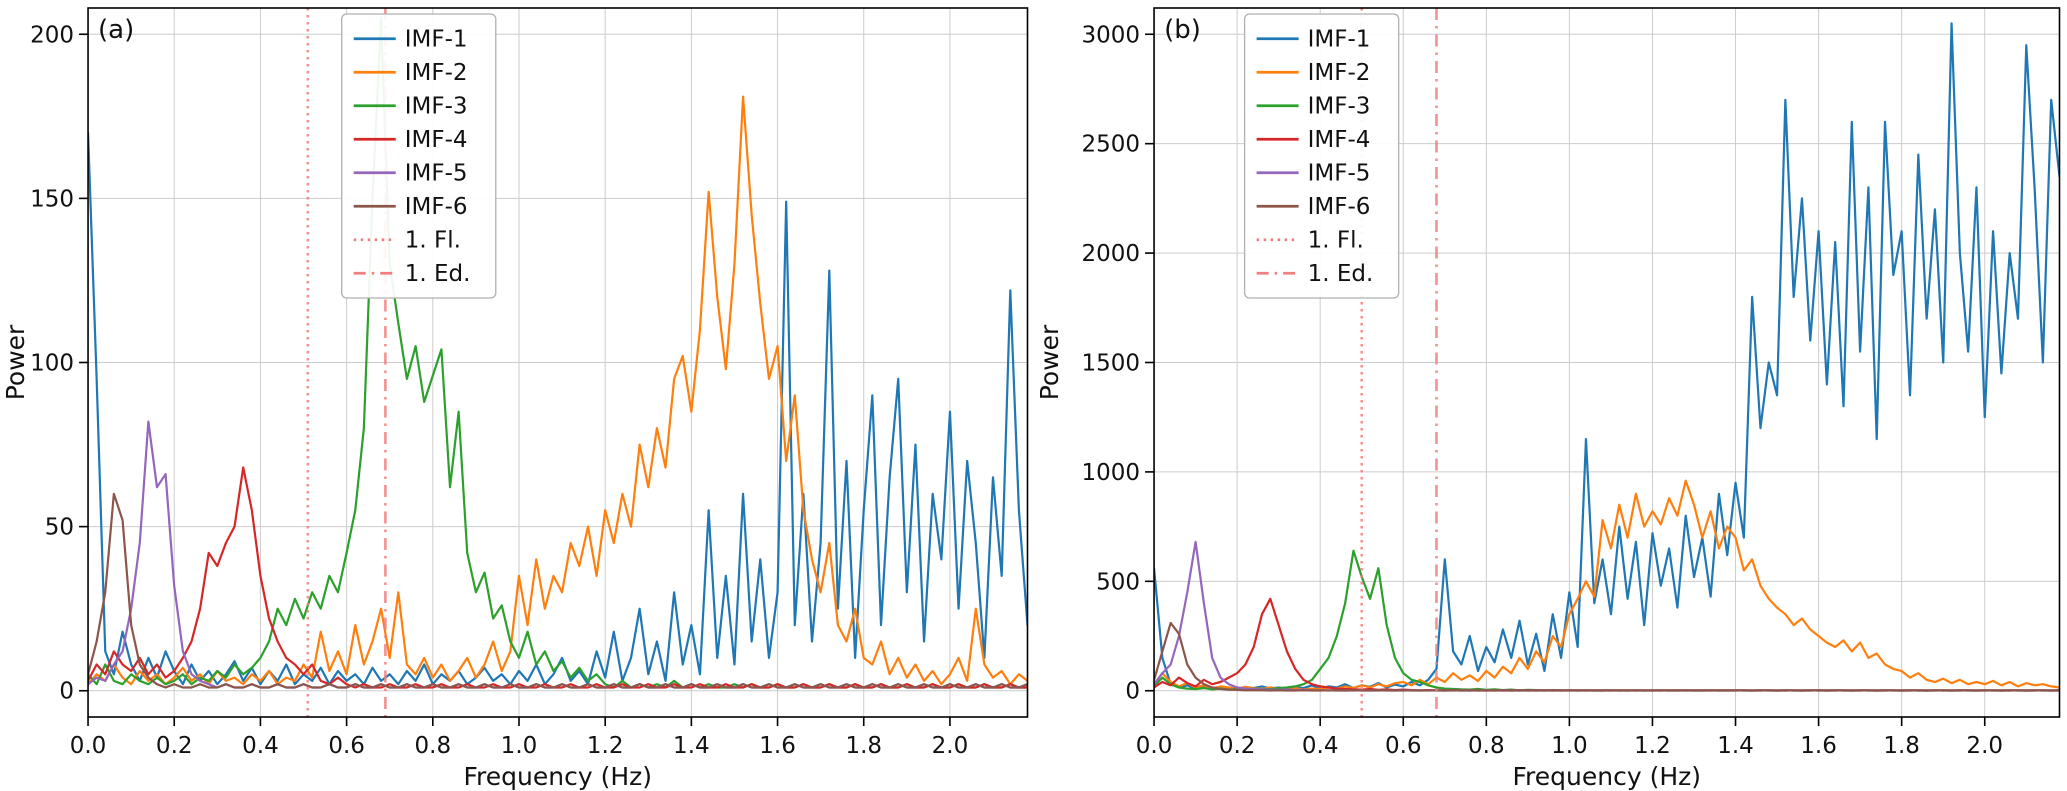 The width and height of the screenshot is (2067, 791). What do you see at coordinates (1118, 582) in the screenshot?
I see `y-tick-label: 500` at bounding box center [1118, 582].